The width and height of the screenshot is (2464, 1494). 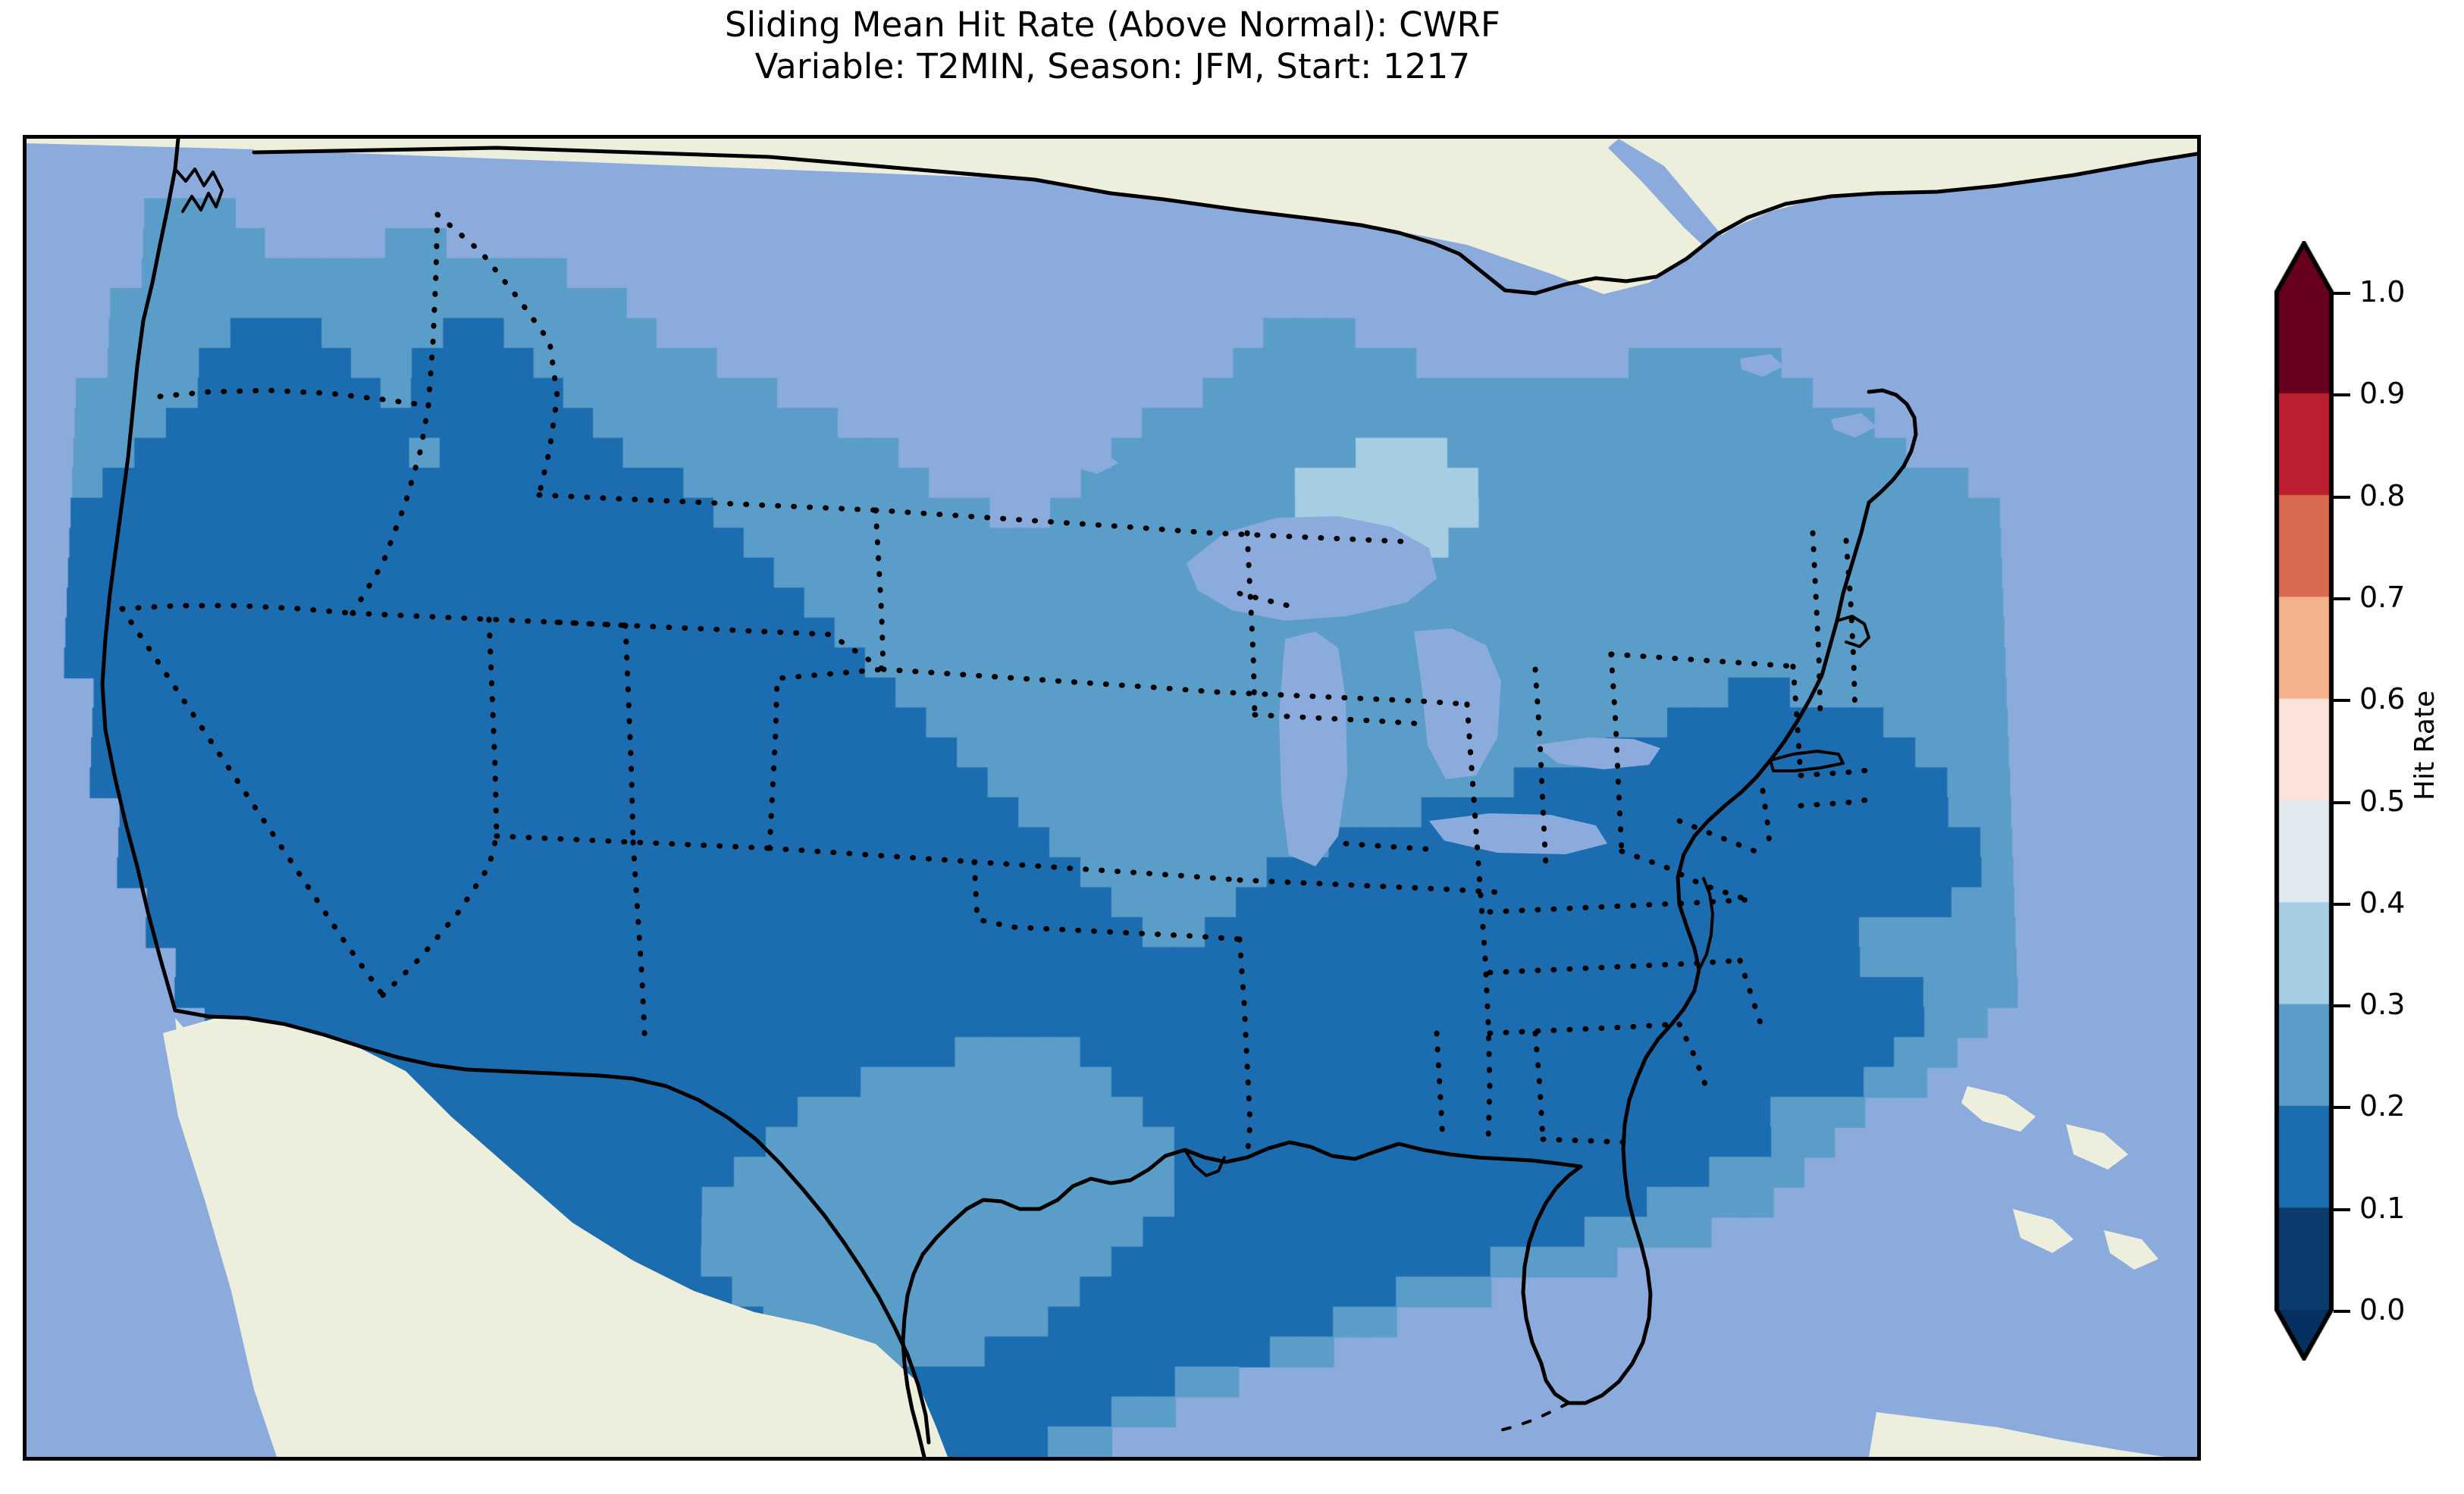 What do you see at coordinates (1835, 803) in the screenshot?
I see `state-border-ct-ri` at bounding box center [1835, 803].